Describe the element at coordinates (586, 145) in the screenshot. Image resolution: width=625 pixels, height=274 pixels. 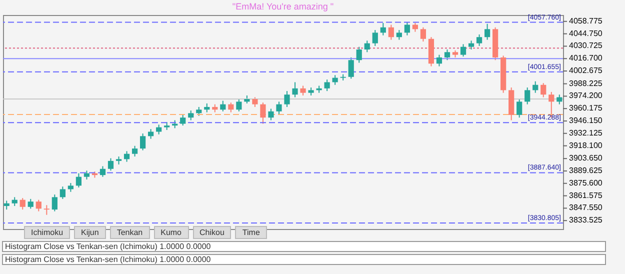
I see `y-tick-label: 3918.100` at that location.